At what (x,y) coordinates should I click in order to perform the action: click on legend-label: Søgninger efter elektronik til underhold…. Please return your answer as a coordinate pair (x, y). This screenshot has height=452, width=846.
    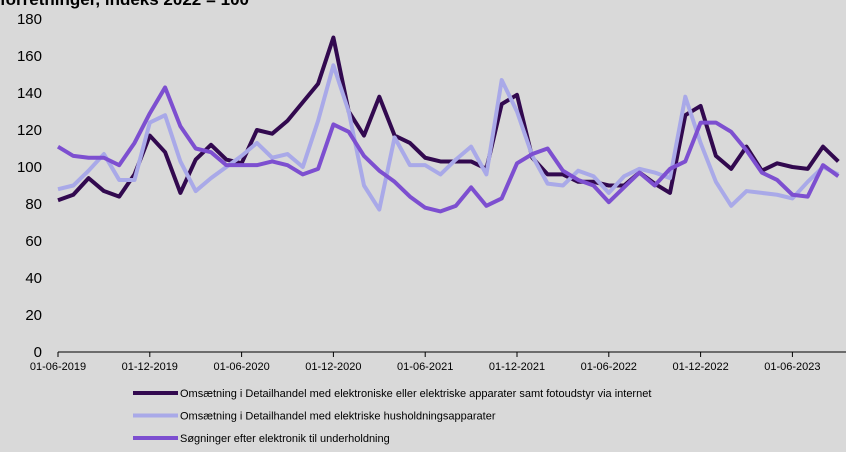
    Looking at the image, I should click on (285, 439).